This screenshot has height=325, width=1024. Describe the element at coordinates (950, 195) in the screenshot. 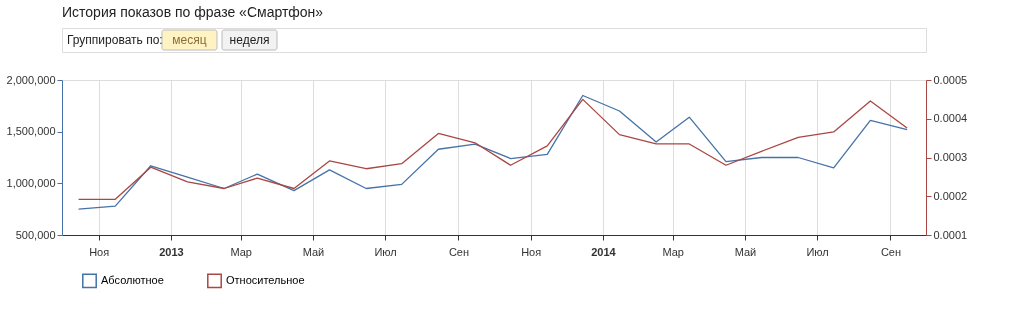

I see `y2-tick-label: 0.0002` at that location.